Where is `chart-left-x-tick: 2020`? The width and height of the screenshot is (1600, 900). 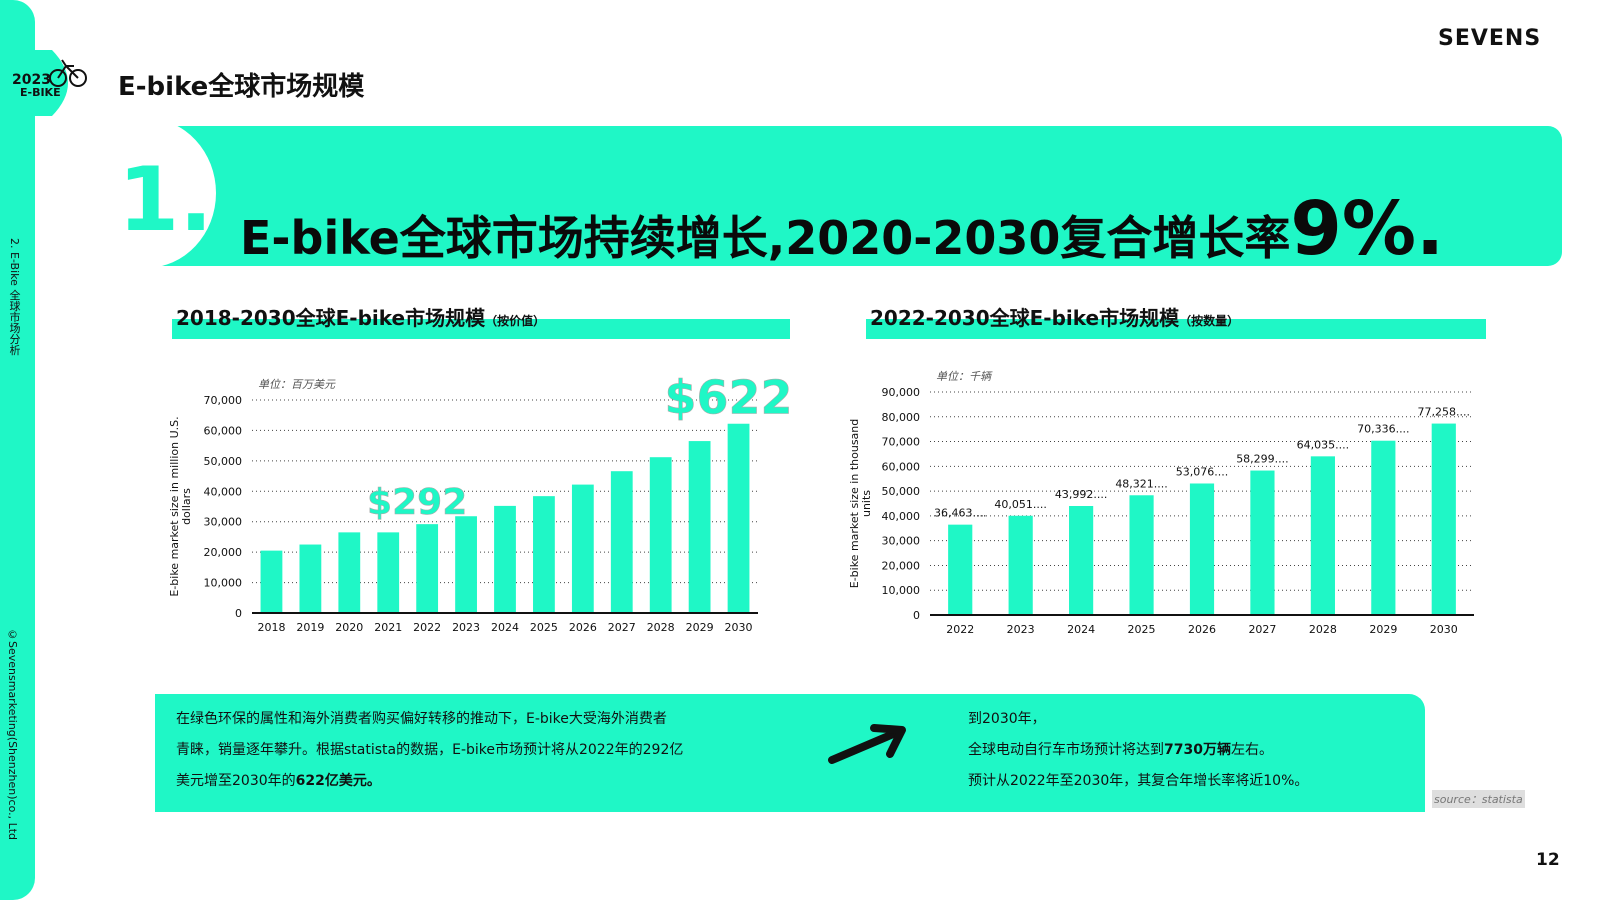
chart-left-x-tick: 2020 is located at coordinates (349, 627).